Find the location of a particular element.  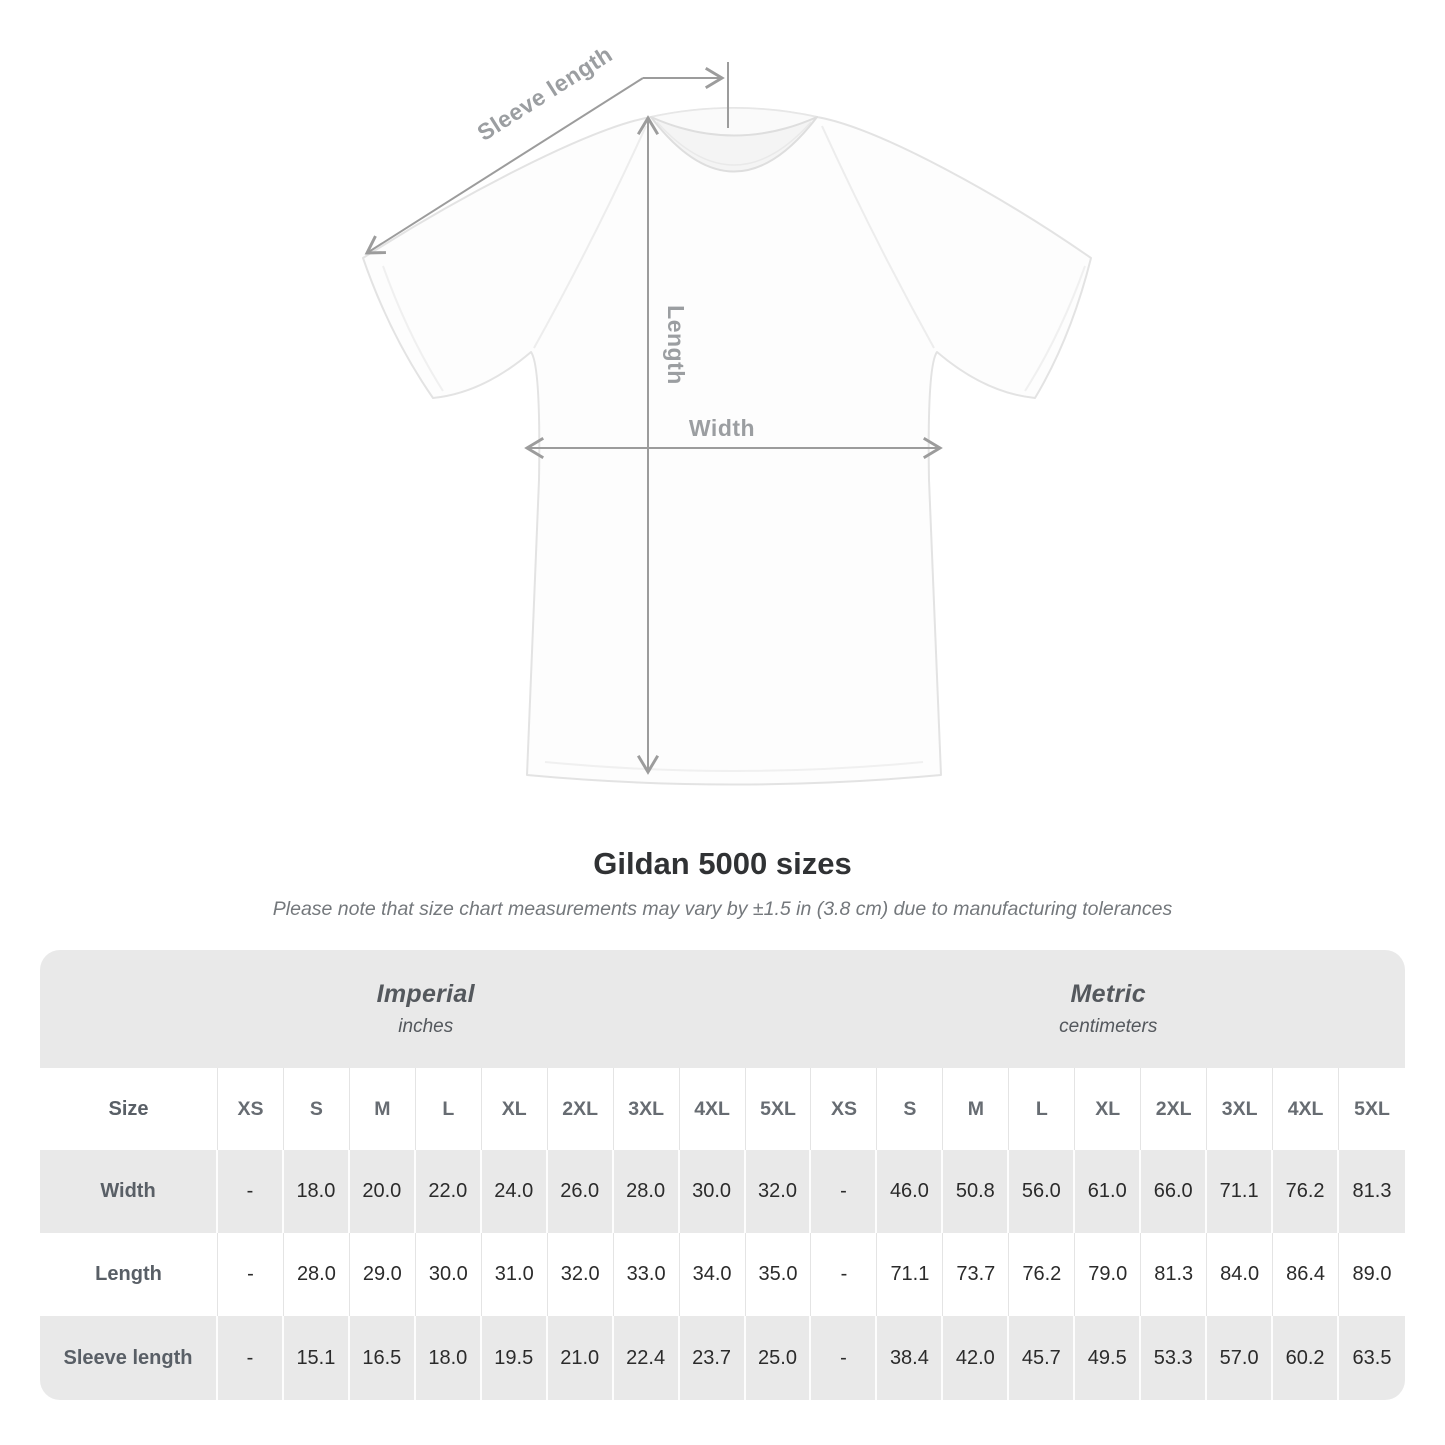

value-cell-imperial-xl: 24.0 is located at coordinates (514, 1191).